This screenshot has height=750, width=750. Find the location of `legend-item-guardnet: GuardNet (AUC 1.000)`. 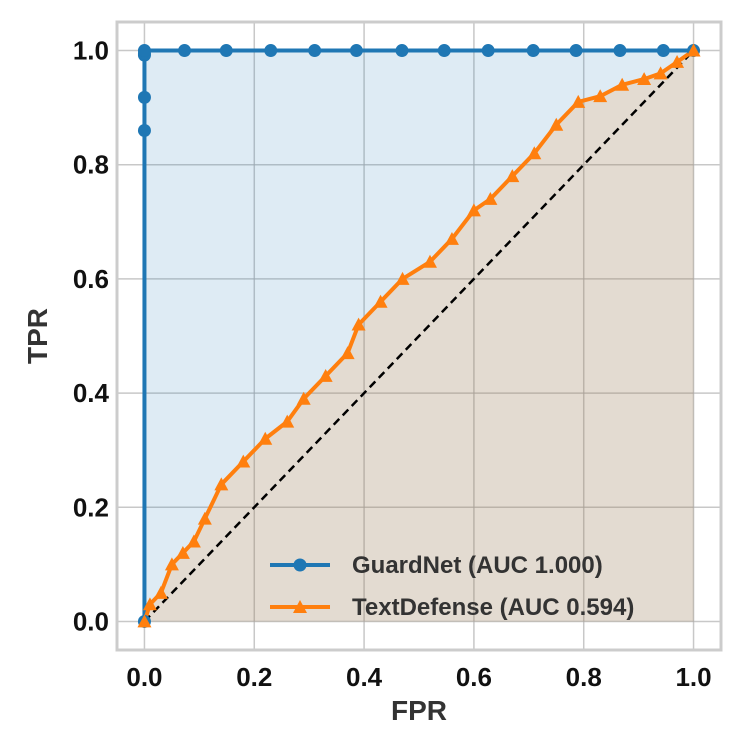

legend-item-guardnet: GuardNet (AUC 1.000) is located at coordinates (436, 565).